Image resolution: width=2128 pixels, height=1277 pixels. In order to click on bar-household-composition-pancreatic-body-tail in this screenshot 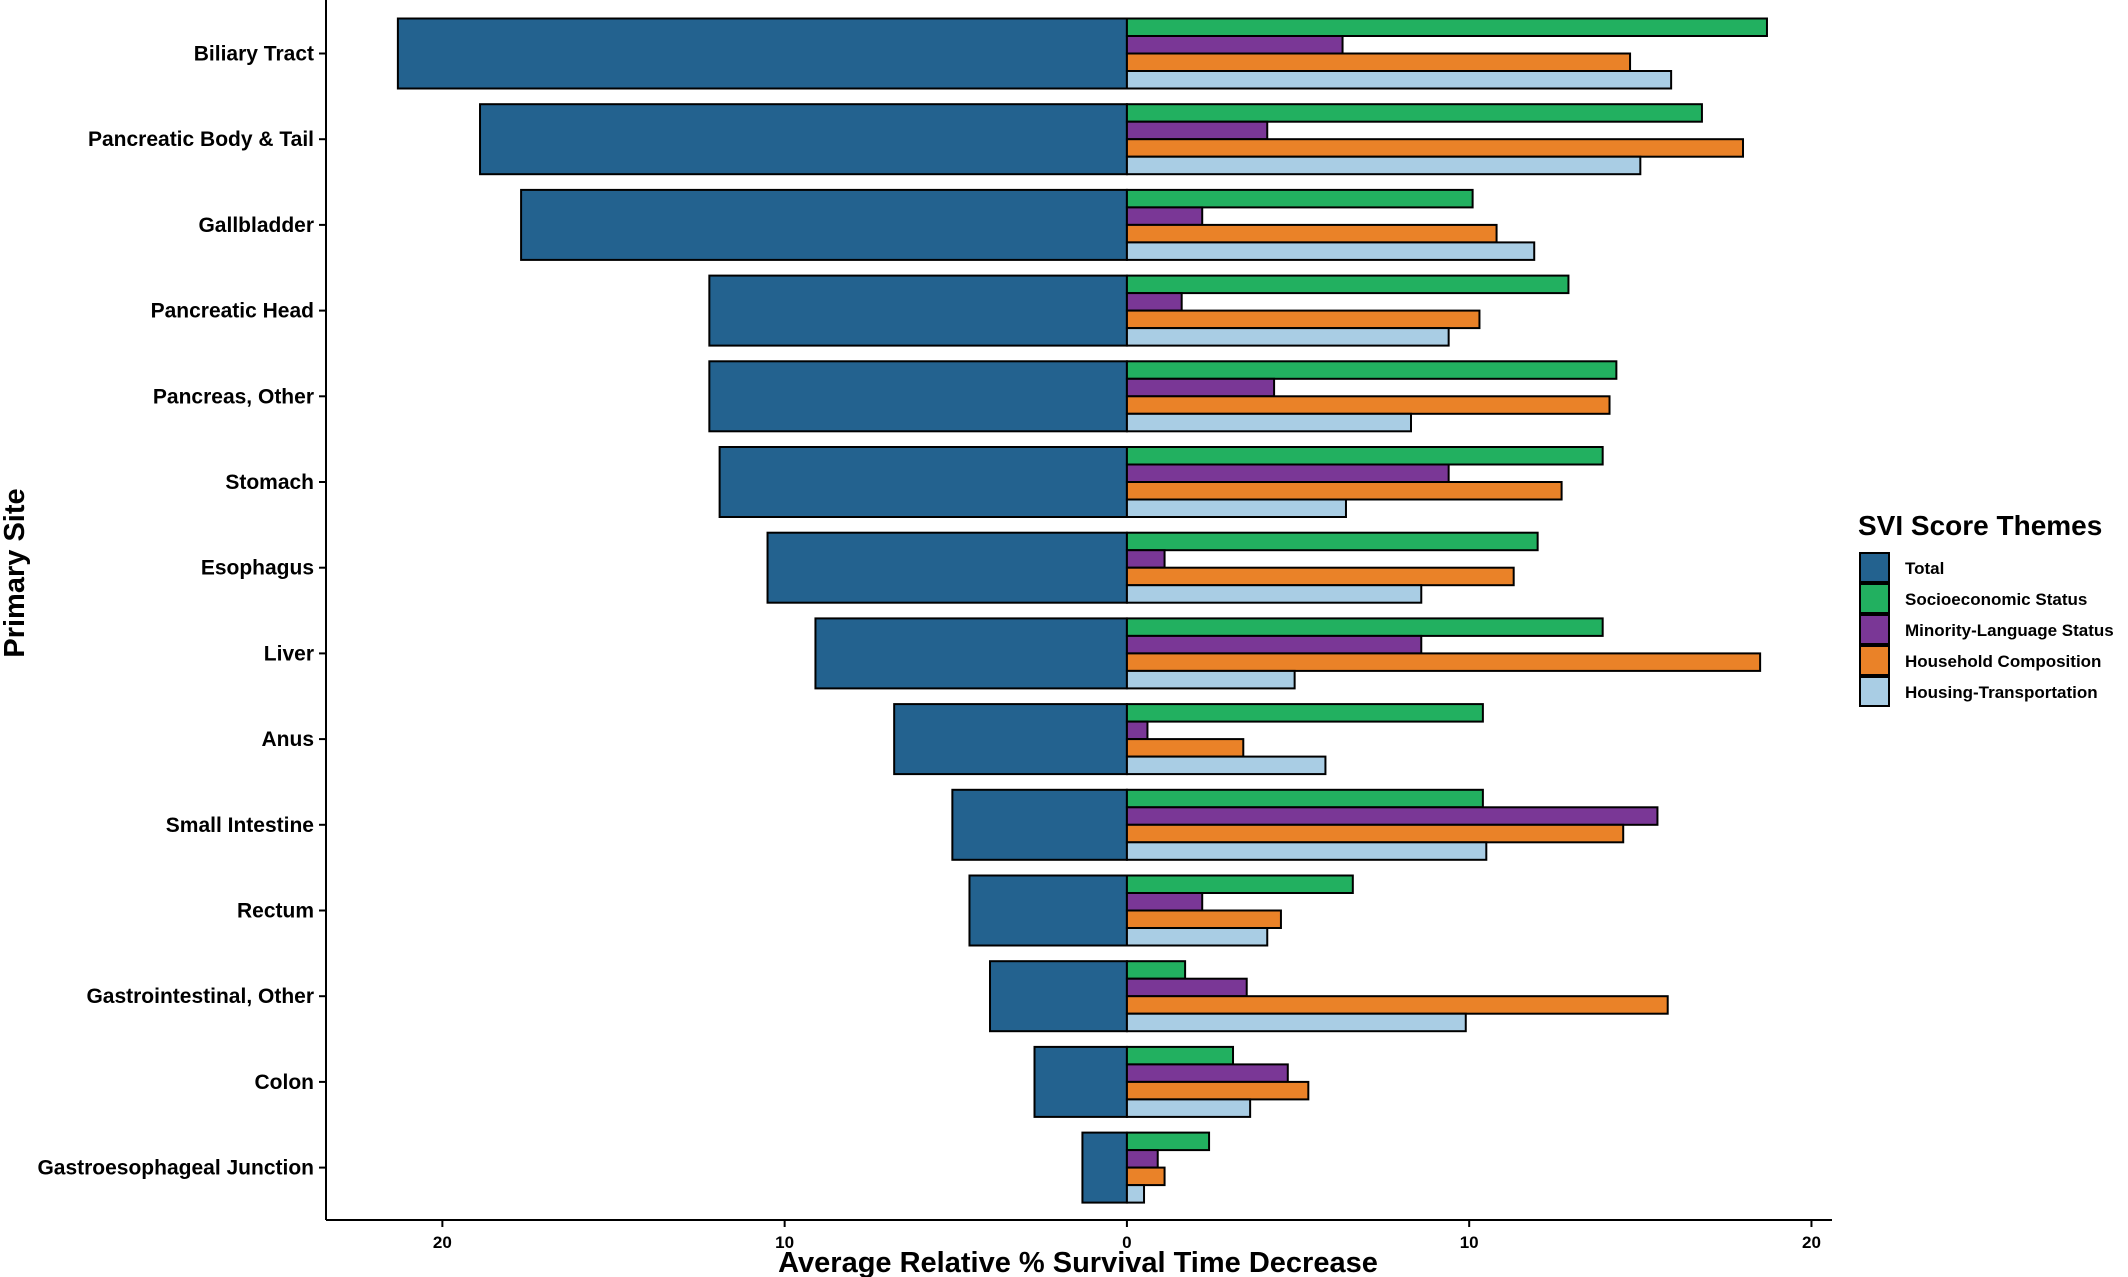, I will do `click(1435, 148)`.